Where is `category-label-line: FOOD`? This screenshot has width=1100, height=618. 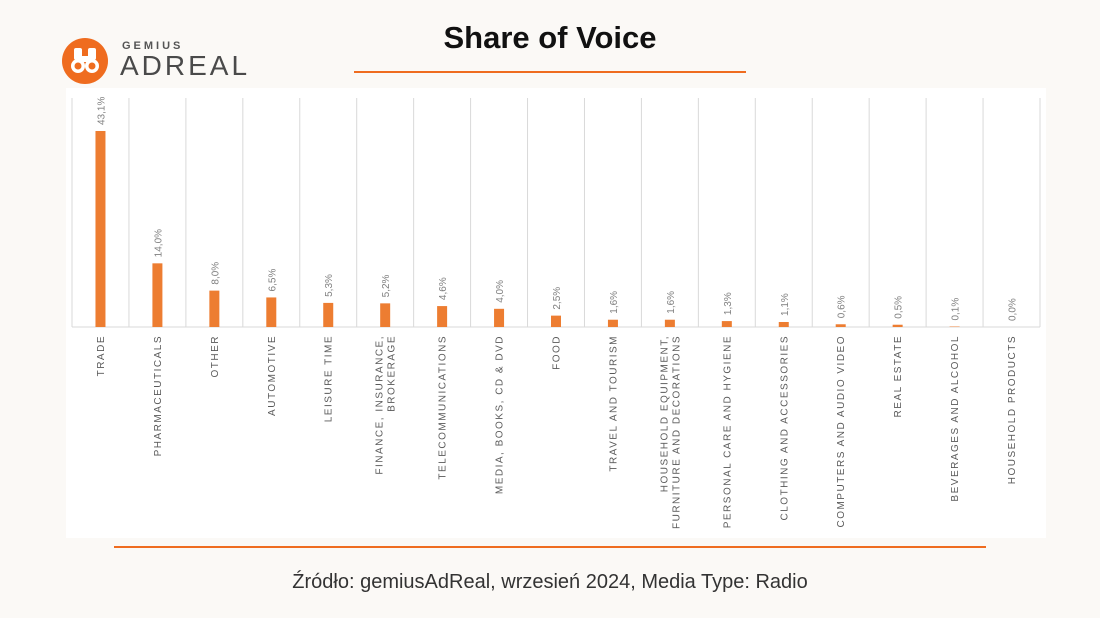 category-label-line: FOOD is located at coordinates (557, 352).